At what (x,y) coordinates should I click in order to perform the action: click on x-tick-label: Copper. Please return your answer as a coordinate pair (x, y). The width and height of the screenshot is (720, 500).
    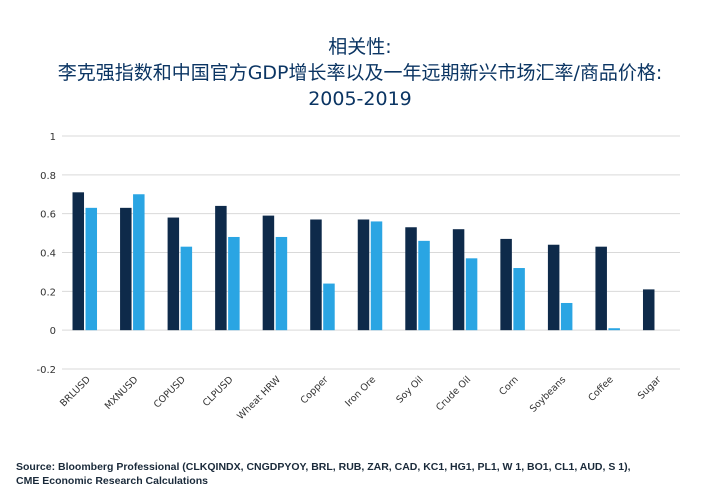
    Looking at the image, I should click on (315, 390).